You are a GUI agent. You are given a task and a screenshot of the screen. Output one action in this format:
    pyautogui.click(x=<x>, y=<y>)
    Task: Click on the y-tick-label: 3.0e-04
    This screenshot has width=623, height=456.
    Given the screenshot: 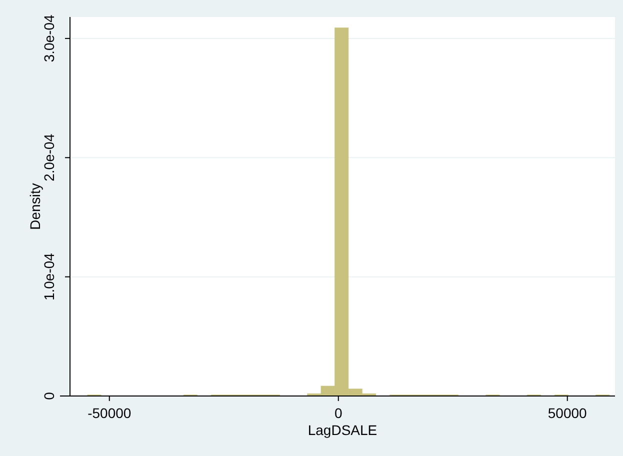 What is the action you would take?
    pyautogui.click(x=49, y=38)
    